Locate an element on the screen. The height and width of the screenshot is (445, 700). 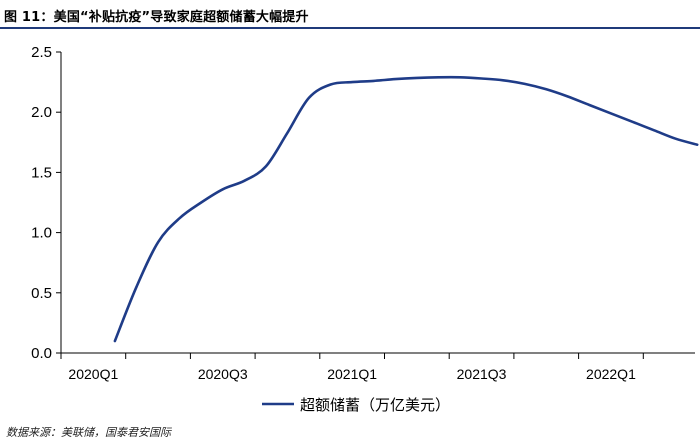
title-rule is located at coordinates (350, 28).